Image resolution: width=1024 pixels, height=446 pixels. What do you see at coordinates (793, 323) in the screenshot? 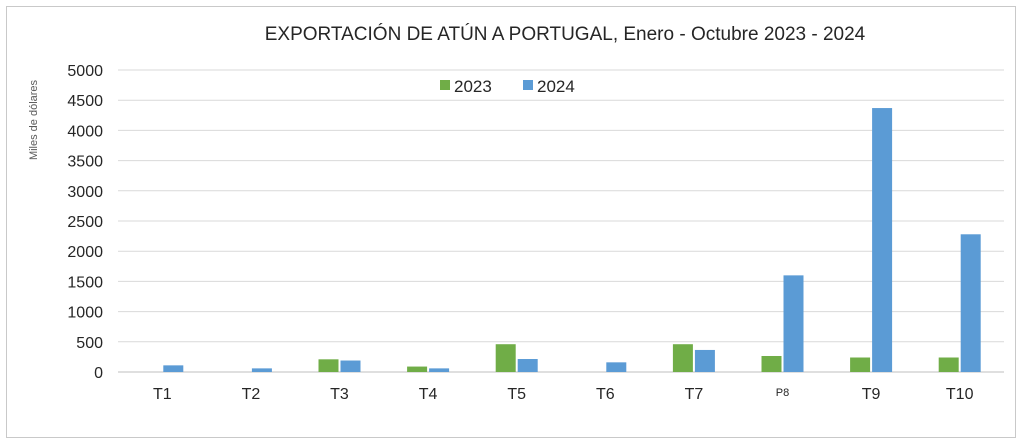
I see `bar-2024-P8` at bounding box center [793, 323].